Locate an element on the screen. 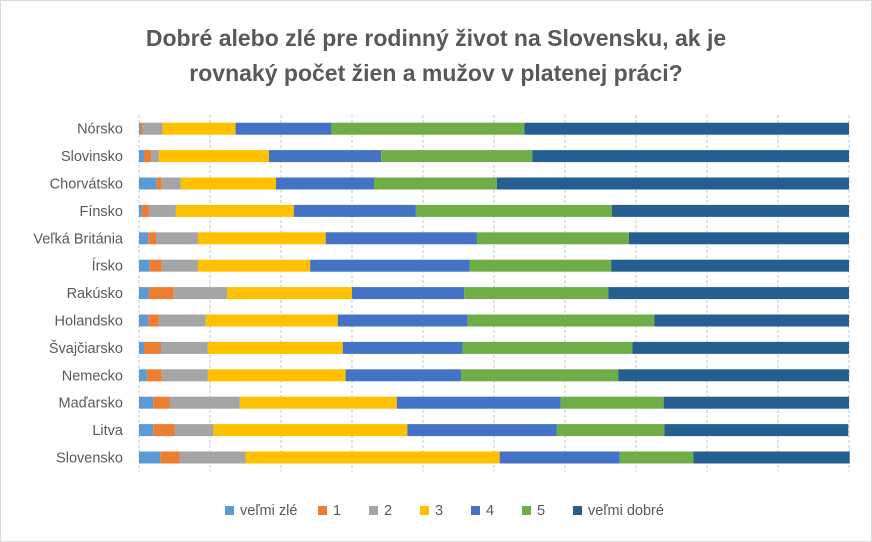  bar-segment-1-Nórsko is located at coordinates (141, 128).